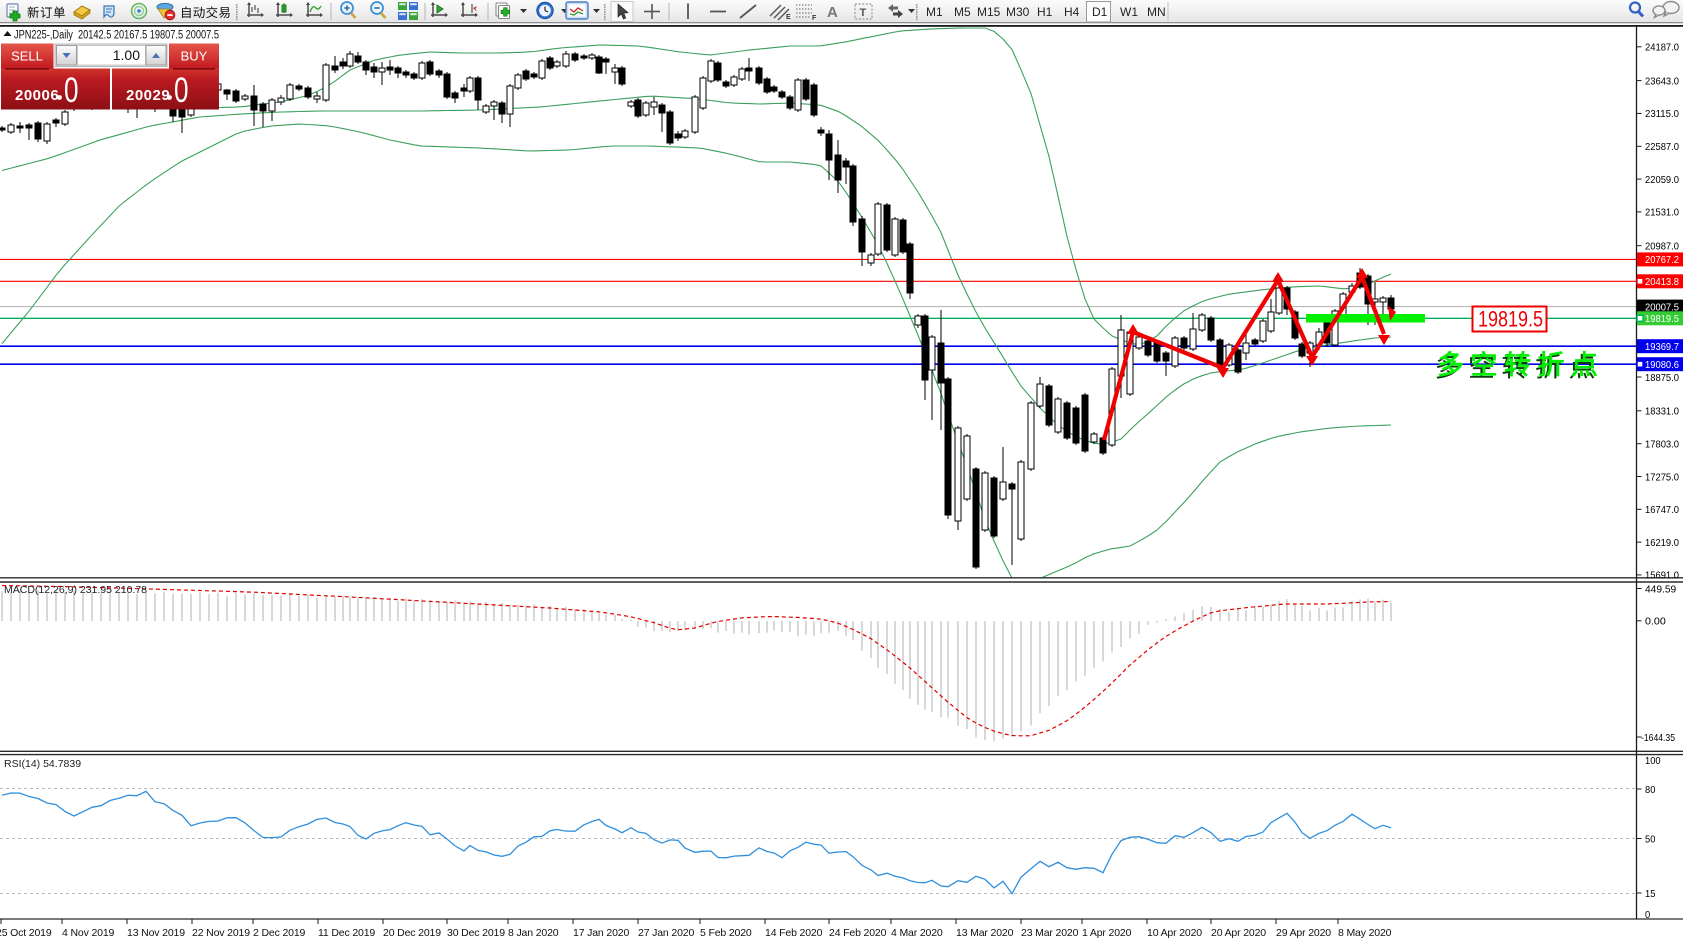 This screenshot has height=947, width=1683. What do you see at coordinates (1662, 147) in the screenshot?
I see `svg-text: 22587.0` at bounding box center [1662, 147].